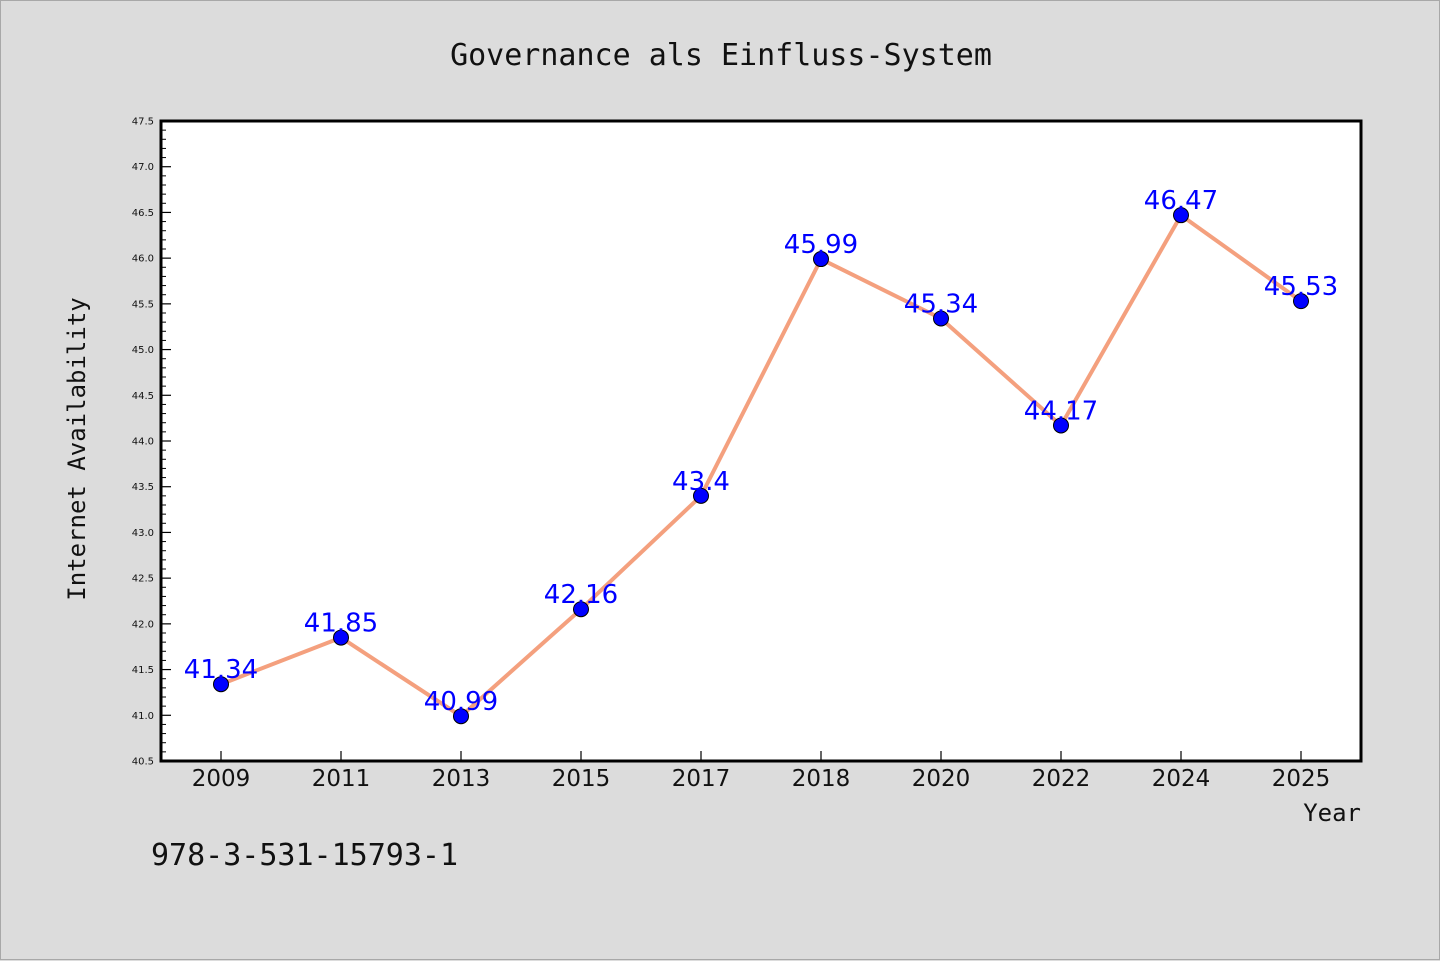 Image resolution: width=1440 pixels, height=961 pixels. What do you see at coordinates (941, 779) in the screenshot?
I see `x-tick-label: 2020` at bounding box center [941, 779].